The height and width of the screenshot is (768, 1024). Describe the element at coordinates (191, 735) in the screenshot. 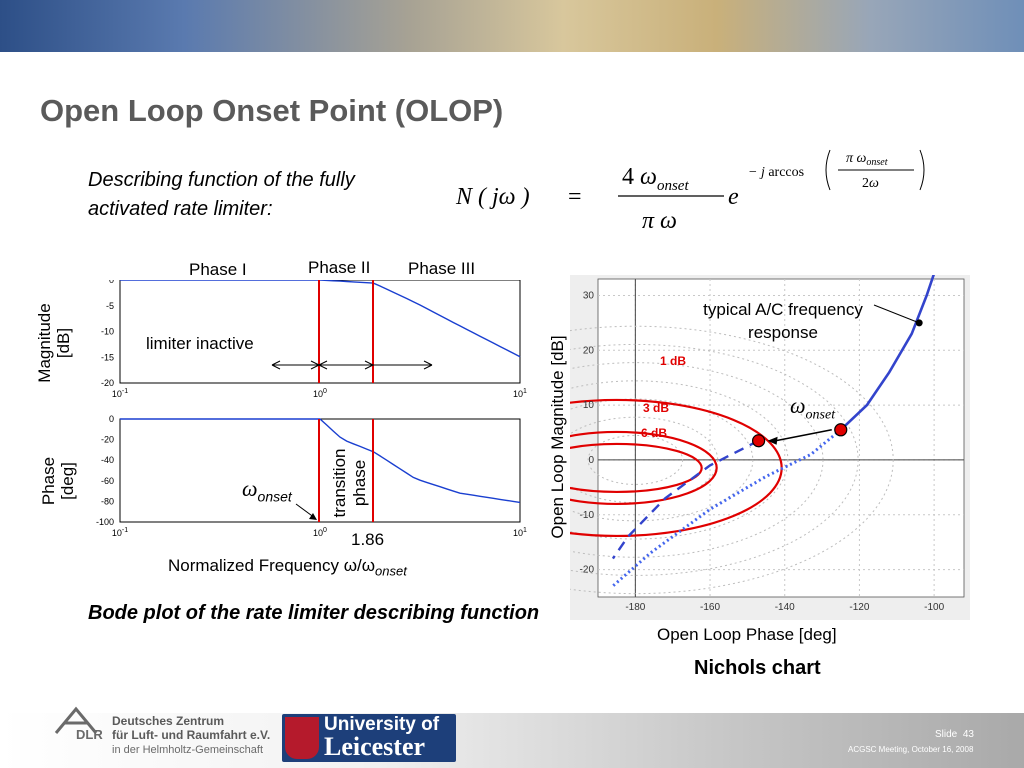

I see `dlr-line2: für Luft- und Raumfahrt e.V.` at that location.